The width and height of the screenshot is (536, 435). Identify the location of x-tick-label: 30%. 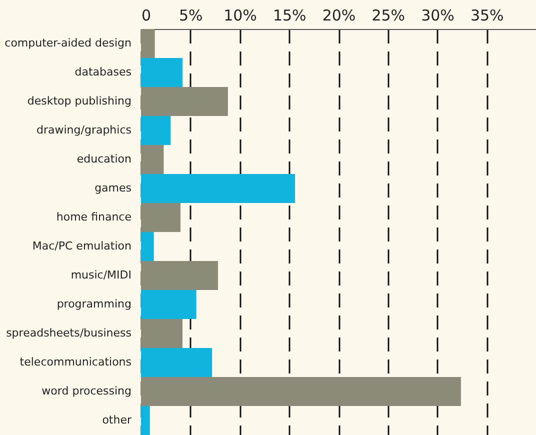
(437, 15).